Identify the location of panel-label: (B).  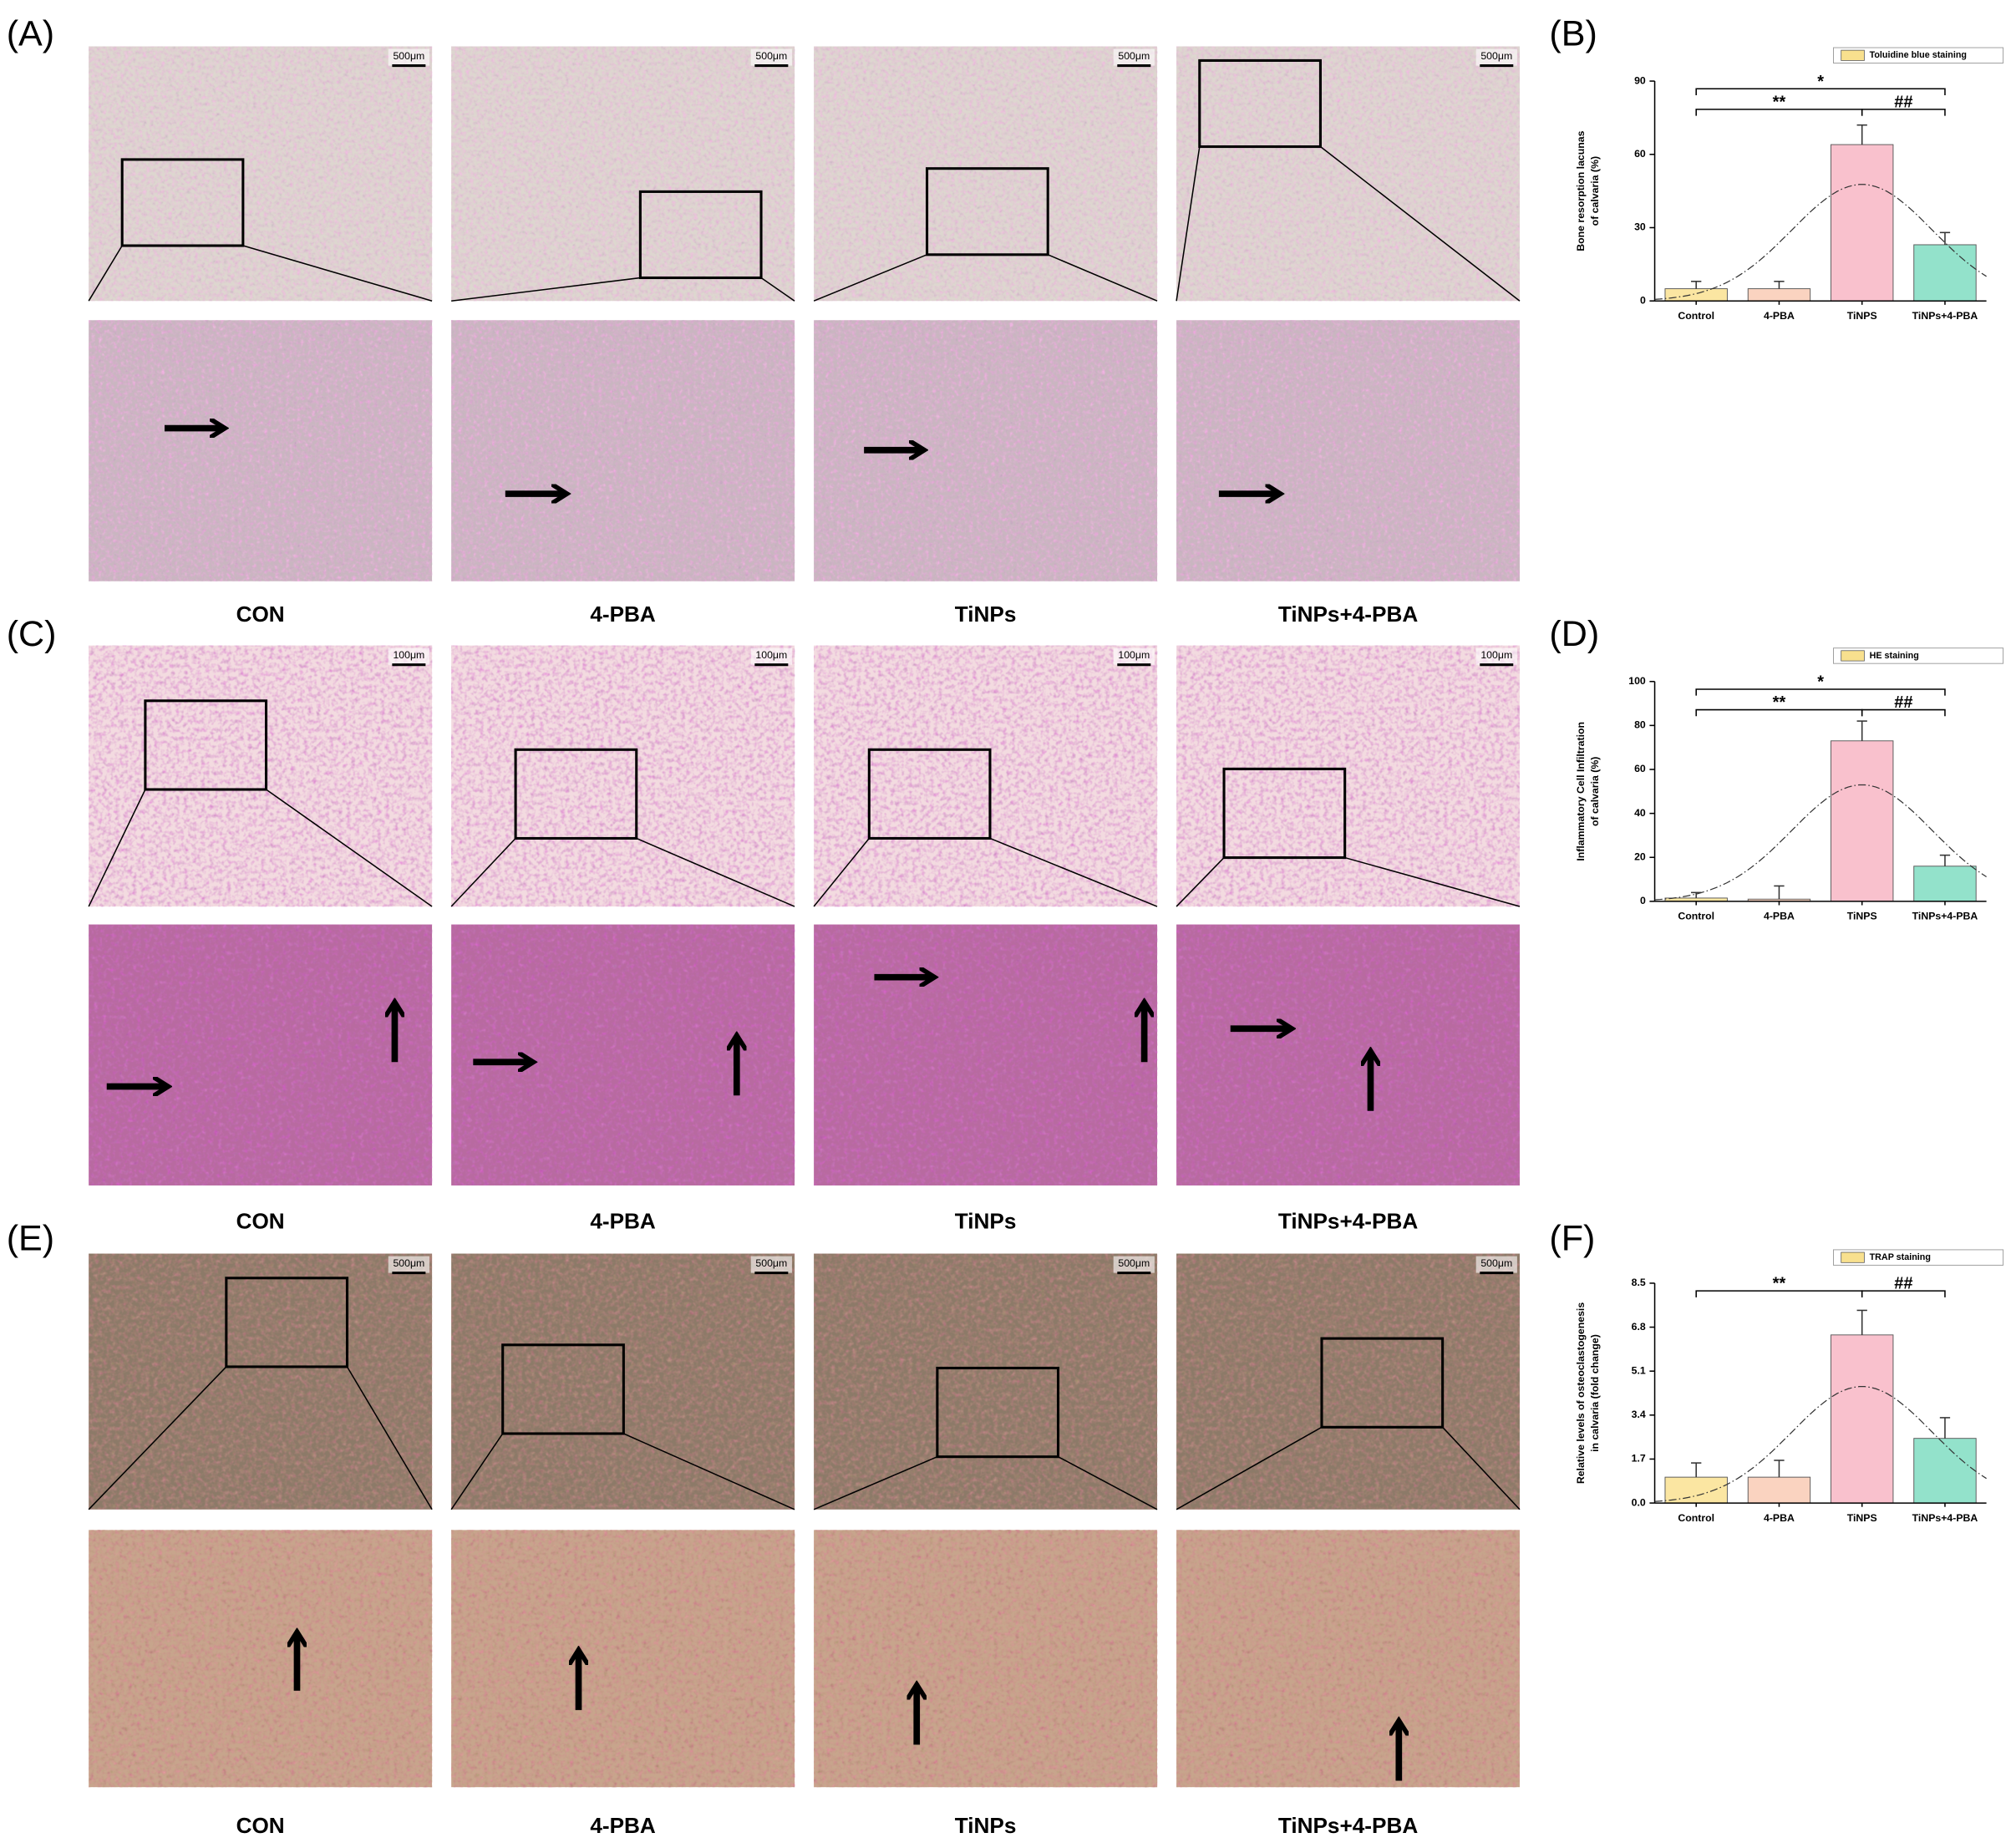
(1573, 34).